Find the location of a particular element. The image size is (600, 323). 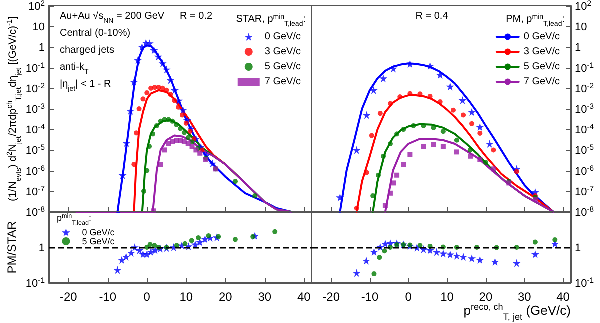

legend-title: p$^{min}$$_{T,lead}$: is located at coordinates (74, 219).